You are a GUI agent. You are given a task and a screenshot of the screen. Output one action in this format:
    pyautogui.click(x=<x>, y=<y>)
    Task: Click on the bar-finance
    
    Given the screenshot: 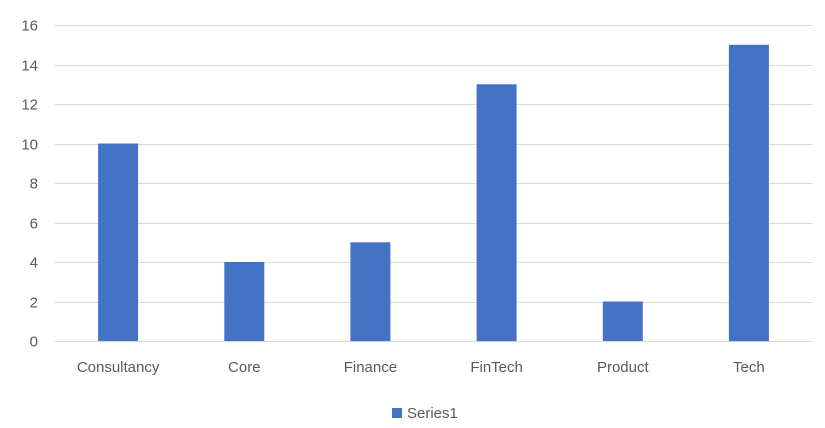 What is the action you would take?
    pyautogui.click(x=370, y=292)
    